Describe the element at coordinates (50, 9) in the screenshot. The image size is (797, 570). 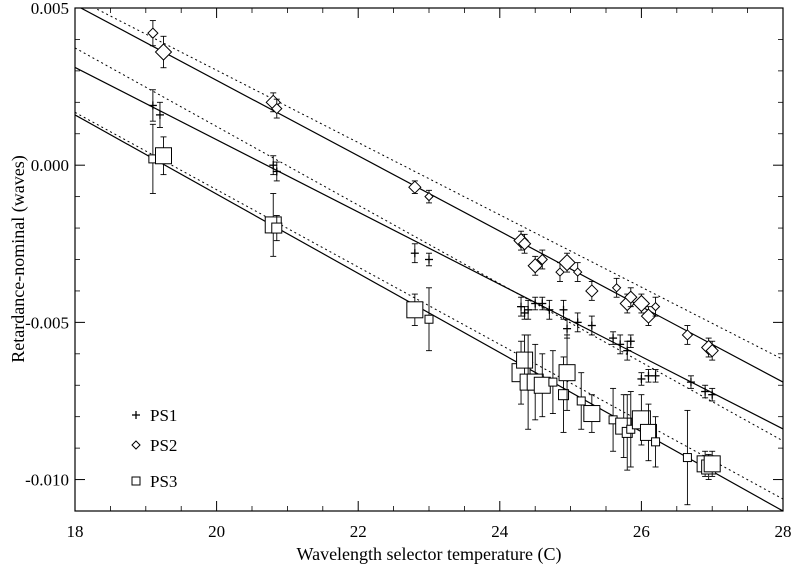
I see `y-tick-label-3: 0.005` at that location.